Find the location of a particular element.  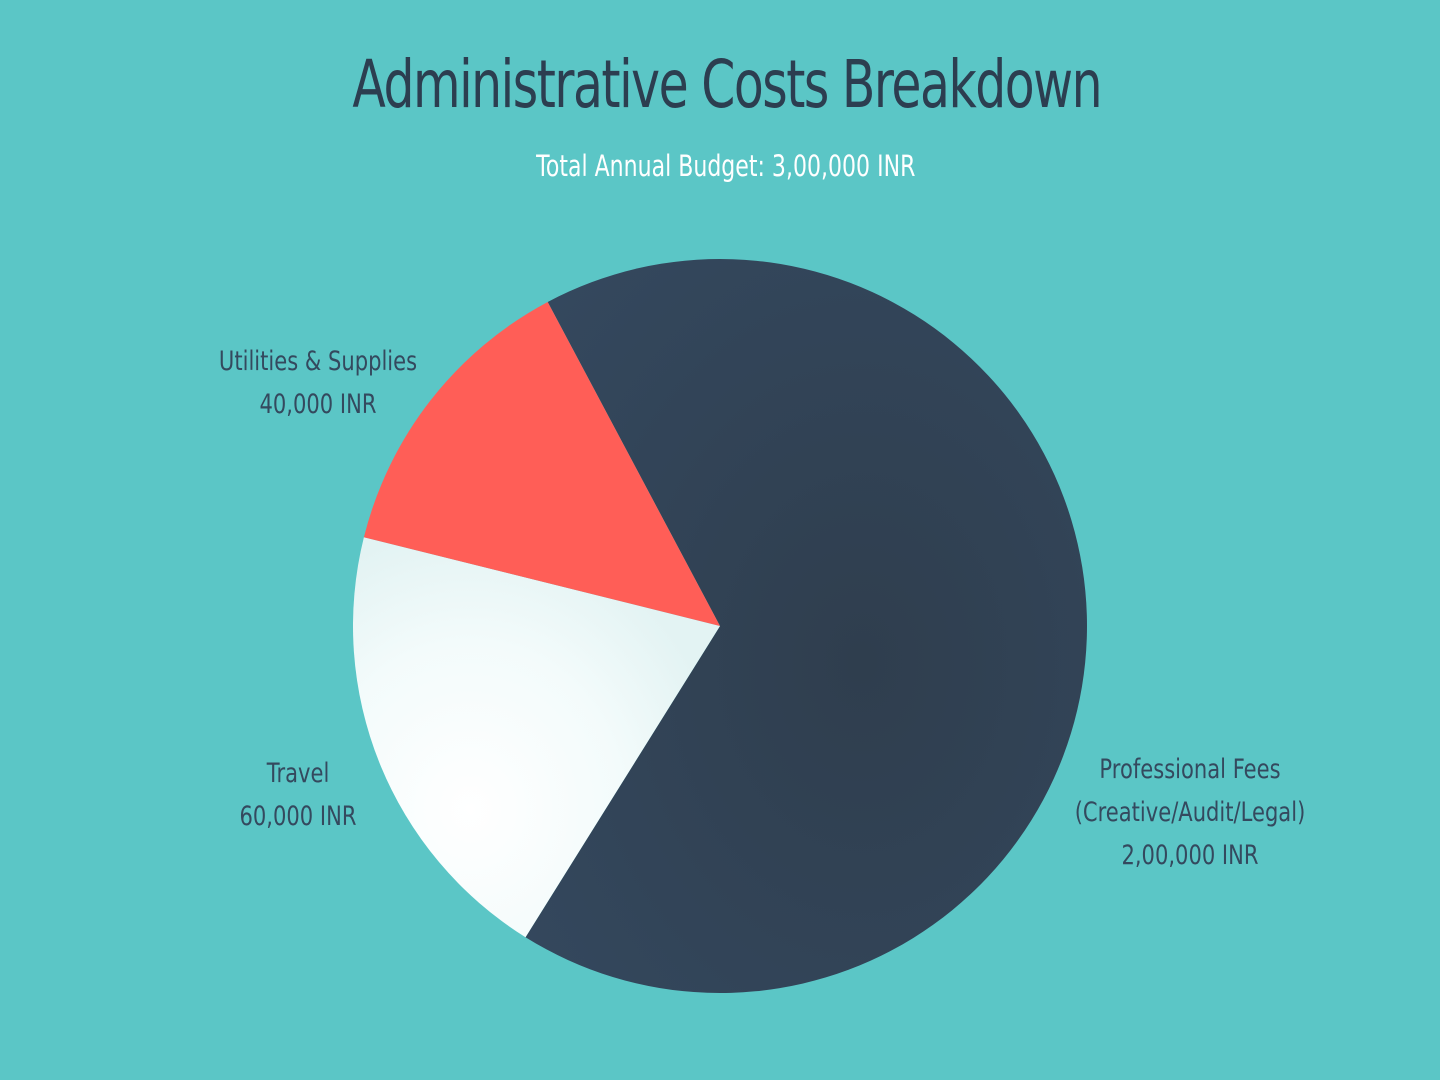

label-utilities-supplies: Utilities & Supplies 40,000 INR is located at coordinates (317, 383).